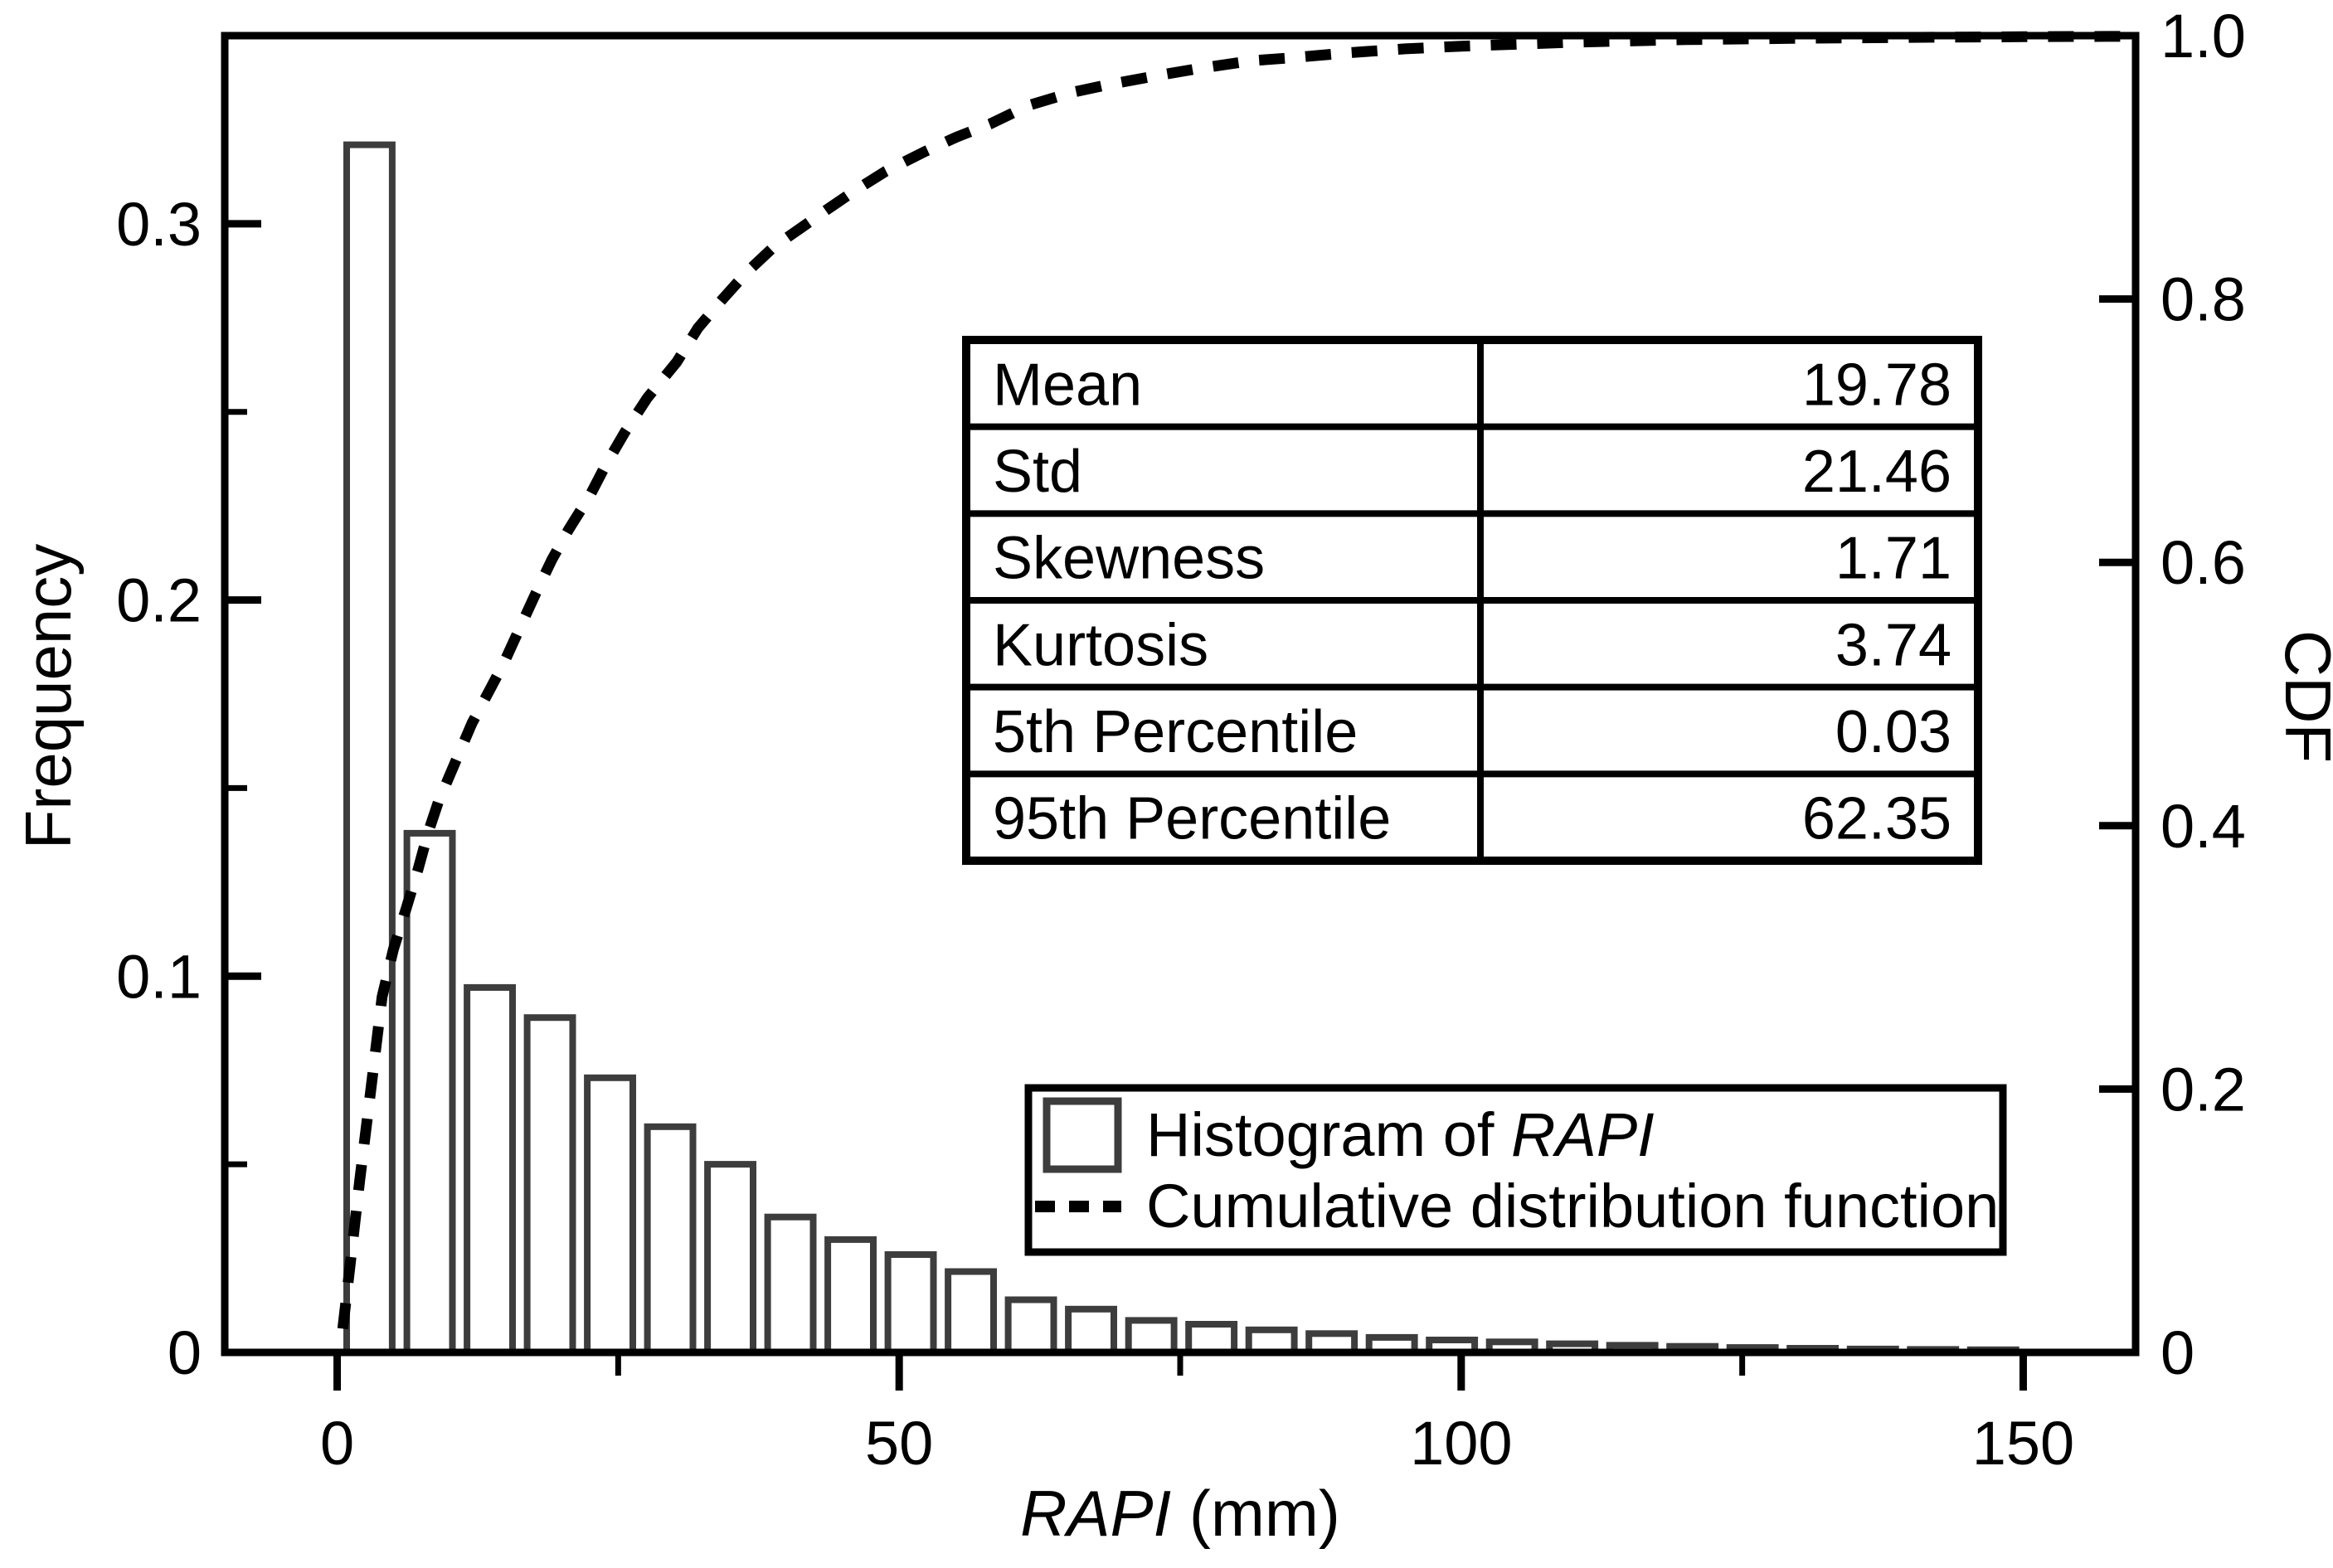 The image size is (2333, 1568). Describe the element at coordinates (1400, 1134) in the screenshot. I see `legend-item-histogram: Histogram of RAPI` at that location.